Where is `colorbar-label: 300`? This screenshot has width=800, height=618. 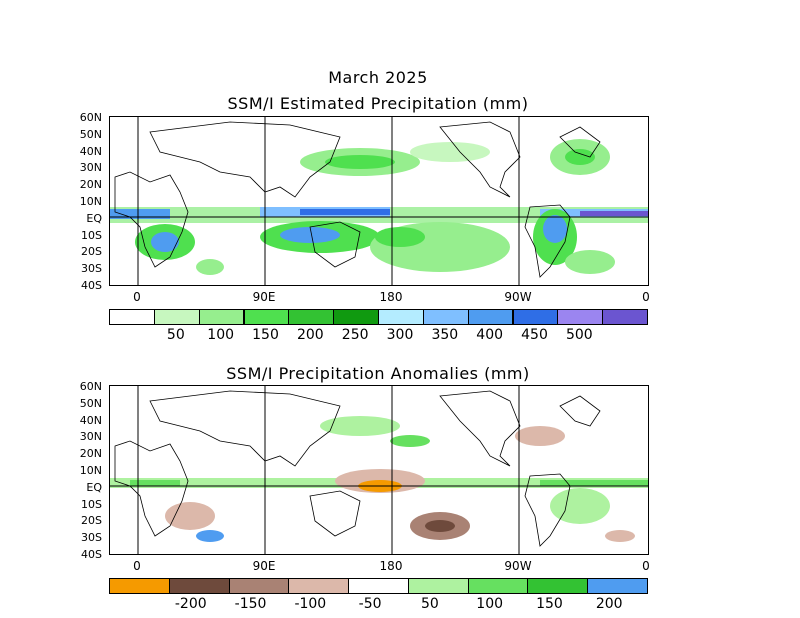
colorbar-label: 300 is located at coordinates (400, 335).